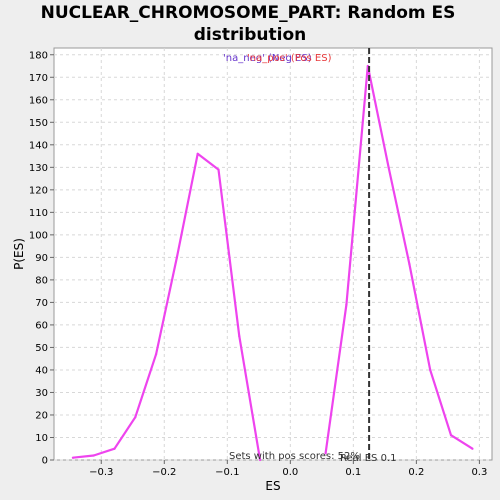 This screenshot has width=500, height=500. What do you see at coordinates (368, 458) in the screenshot?
I see `real-es-label: Real ES 0.1` at bounding box center [368, 458].